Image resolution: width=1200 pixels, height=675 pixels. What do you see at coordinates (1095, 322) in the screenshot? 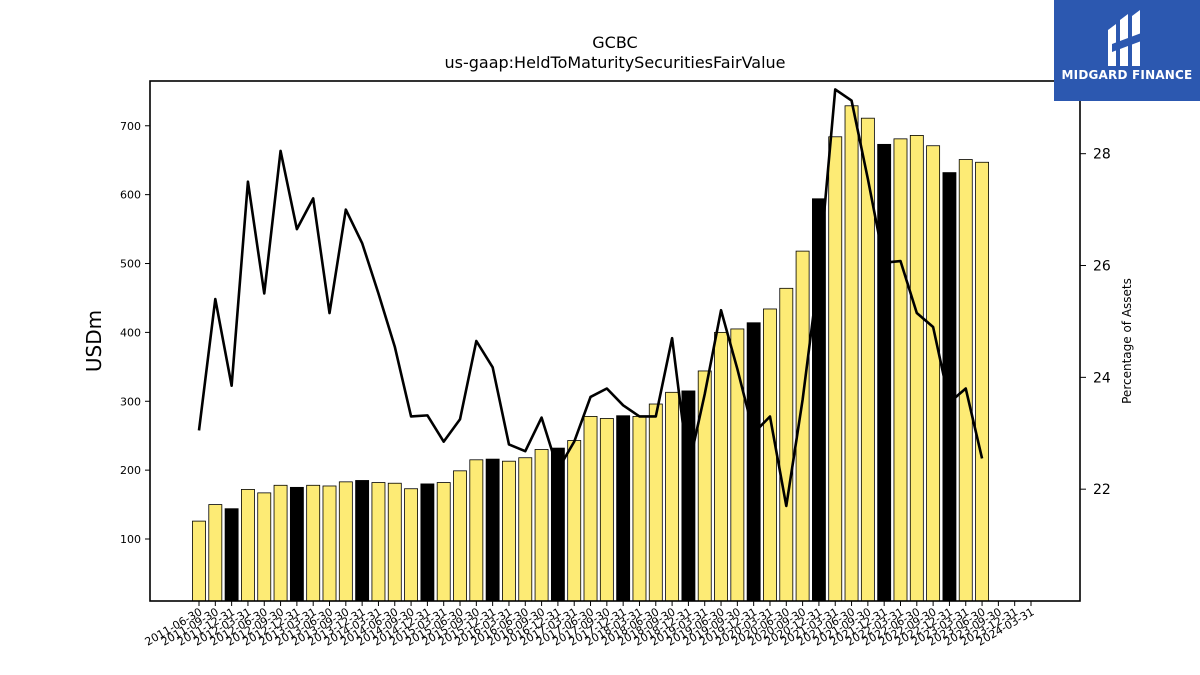
I see `y-axis-right: 22 24 26 28` at bounding box center [1095, 322].